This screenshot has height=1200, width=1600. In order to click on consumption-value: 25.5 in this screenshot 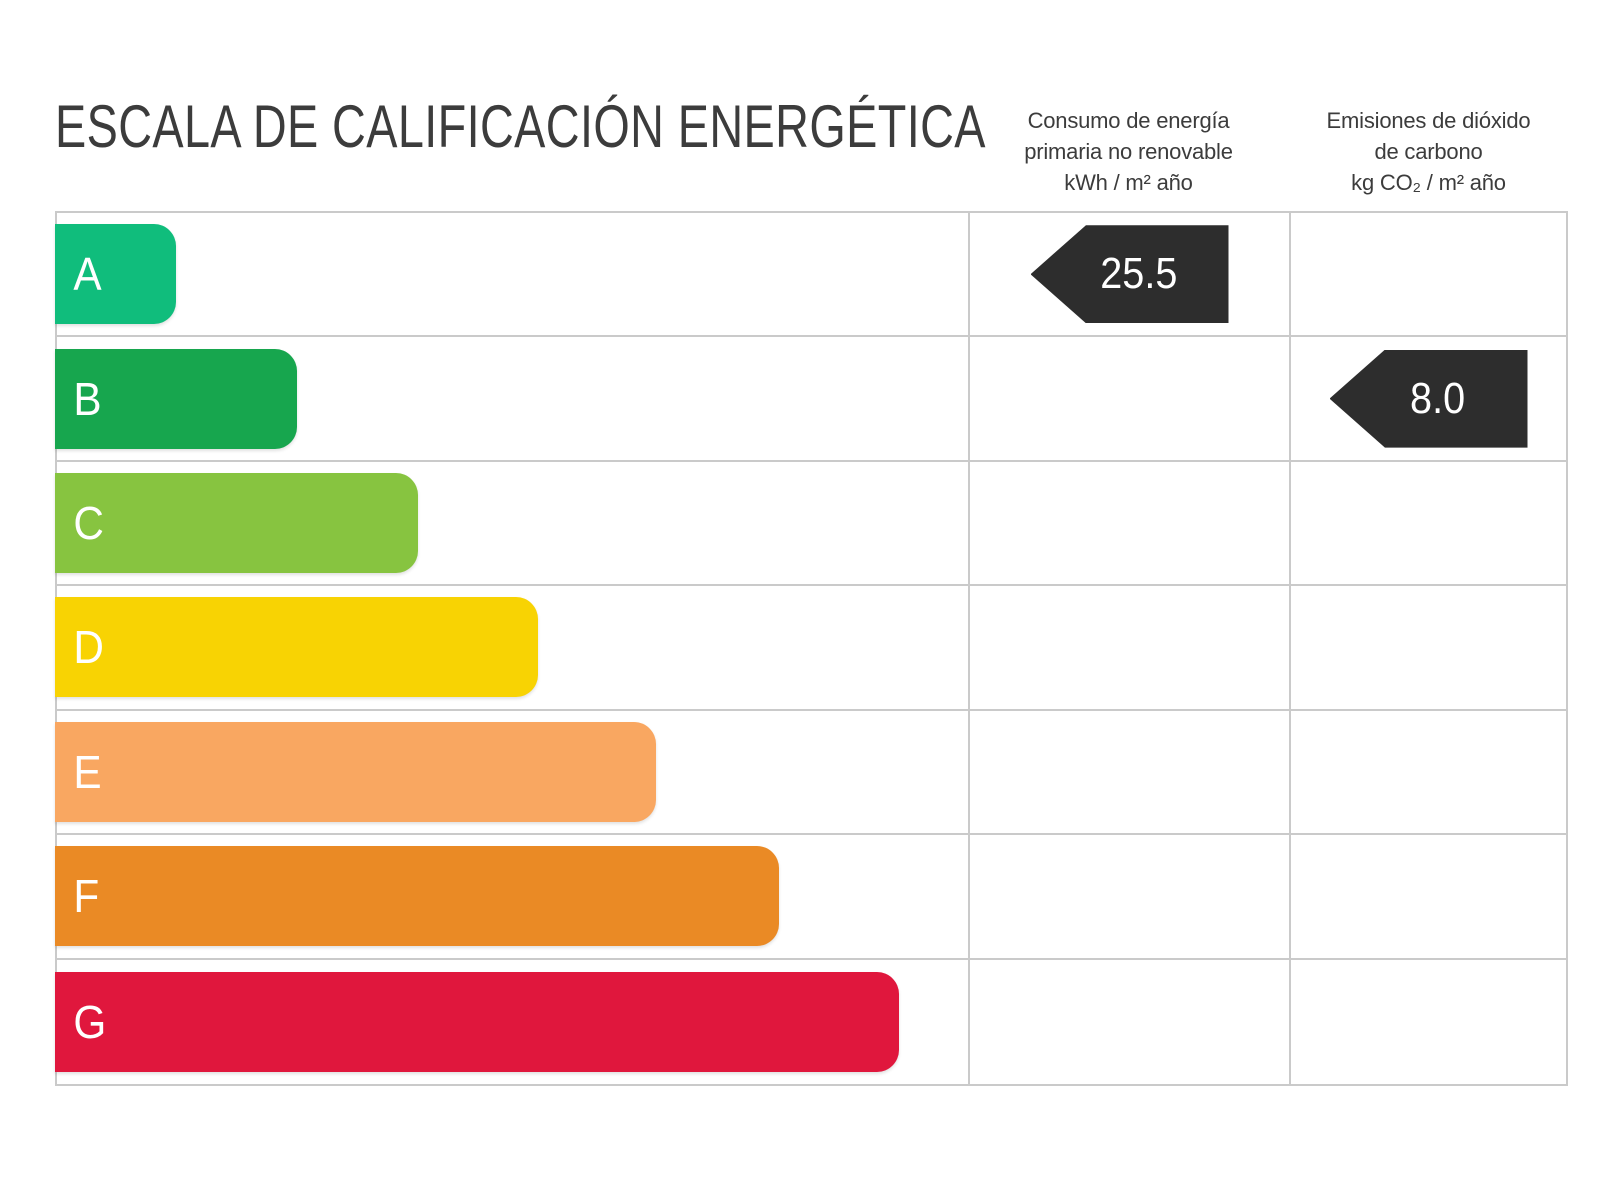, I will do `click(1138, 274)`.